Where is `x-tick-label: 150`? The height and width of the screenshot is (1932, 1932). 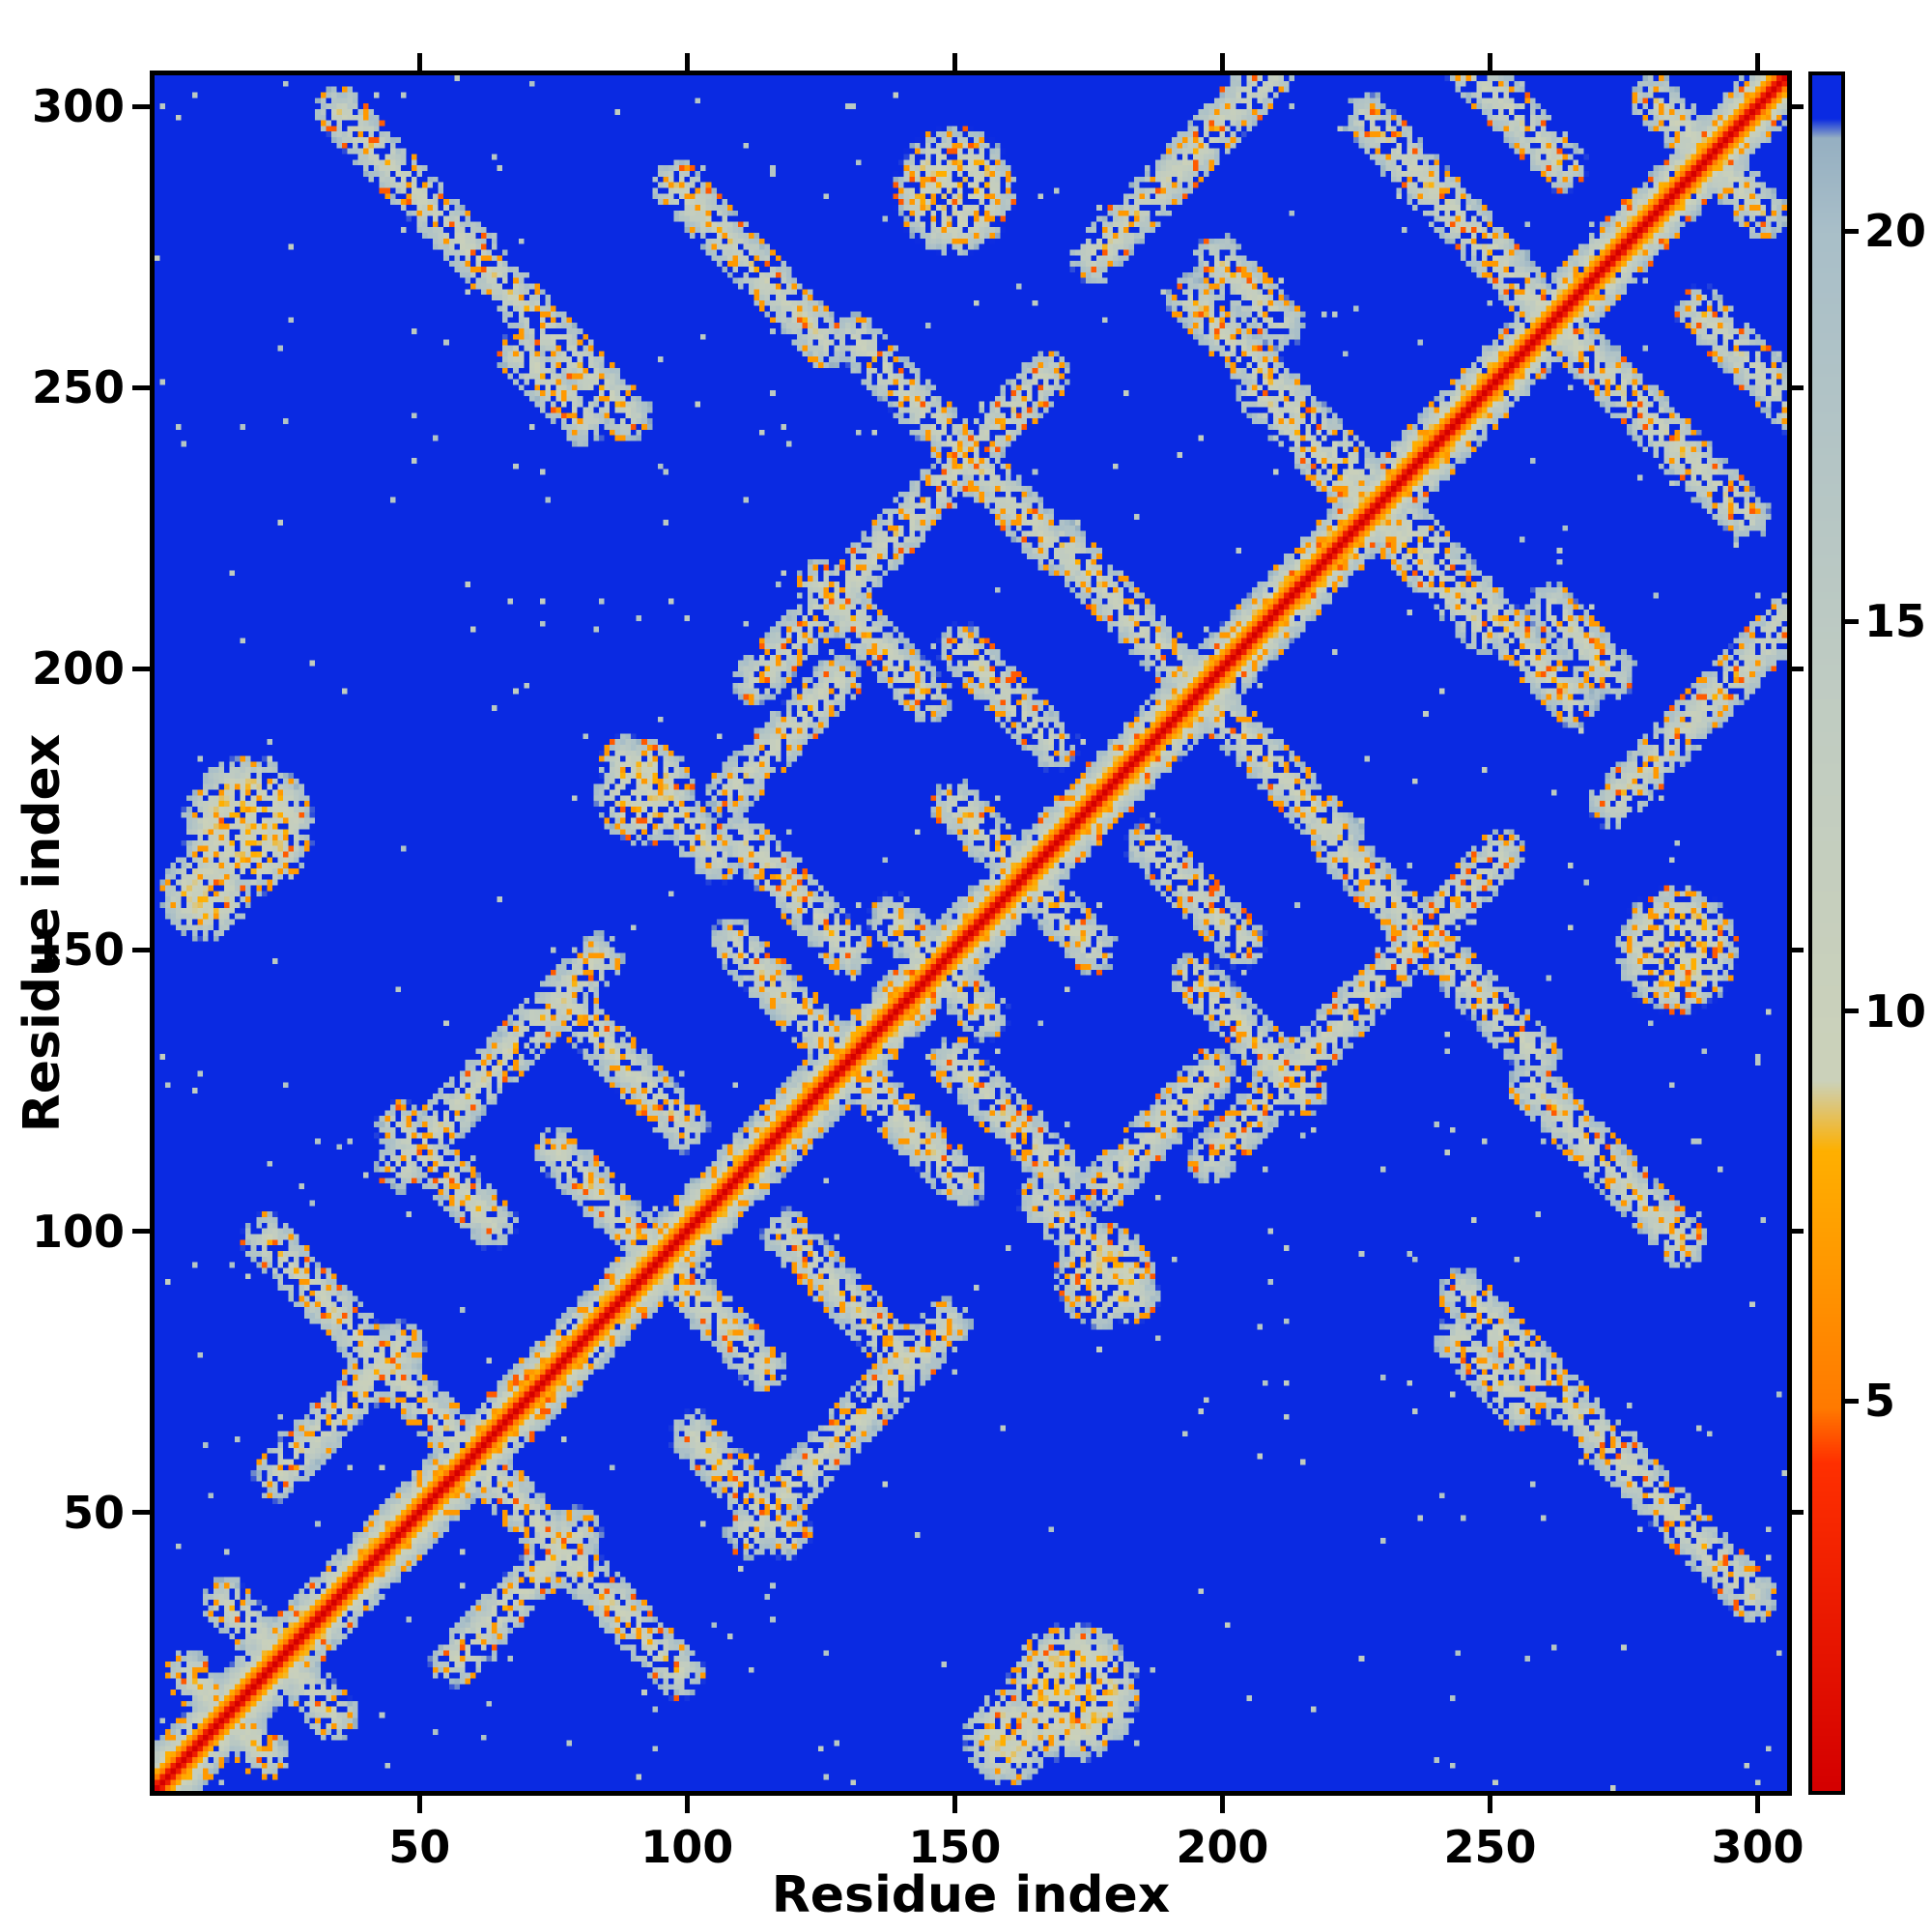
x-tick-label: 150 is located at coordinates (955, 1847).